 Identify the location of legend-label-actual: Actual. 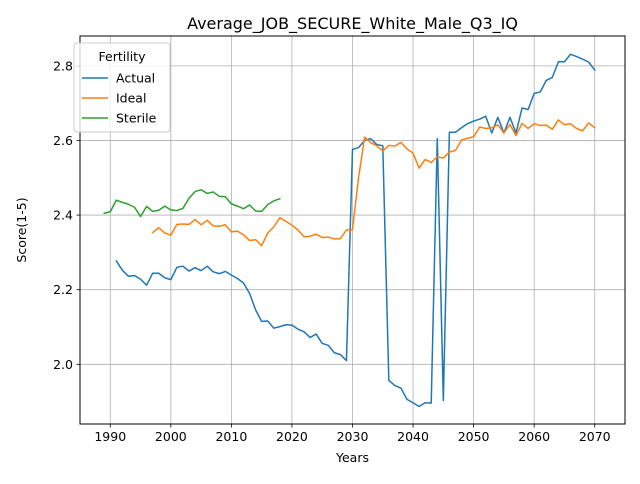
(135, 78).